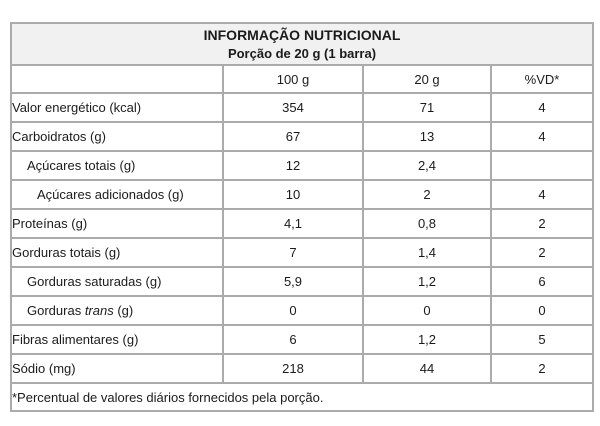 Image resolution: width=600 pixels, height=426 pixels. Describe the element at coordinates (427, 136) in the screenshot. I see `value-20g: 13` at that location.